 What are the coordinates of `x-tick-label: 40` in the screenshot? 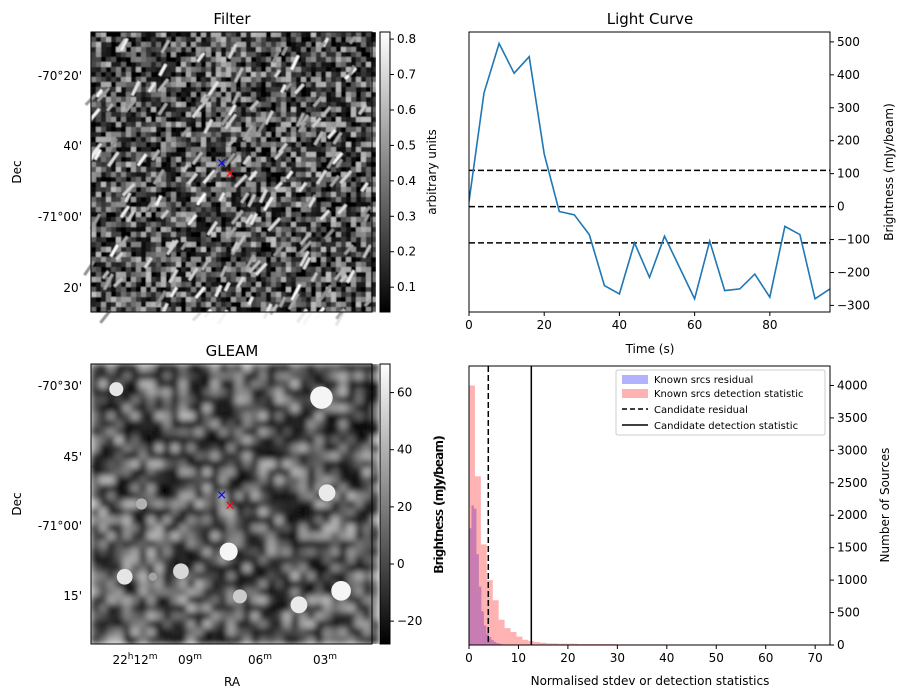 It's located at (666, 658).